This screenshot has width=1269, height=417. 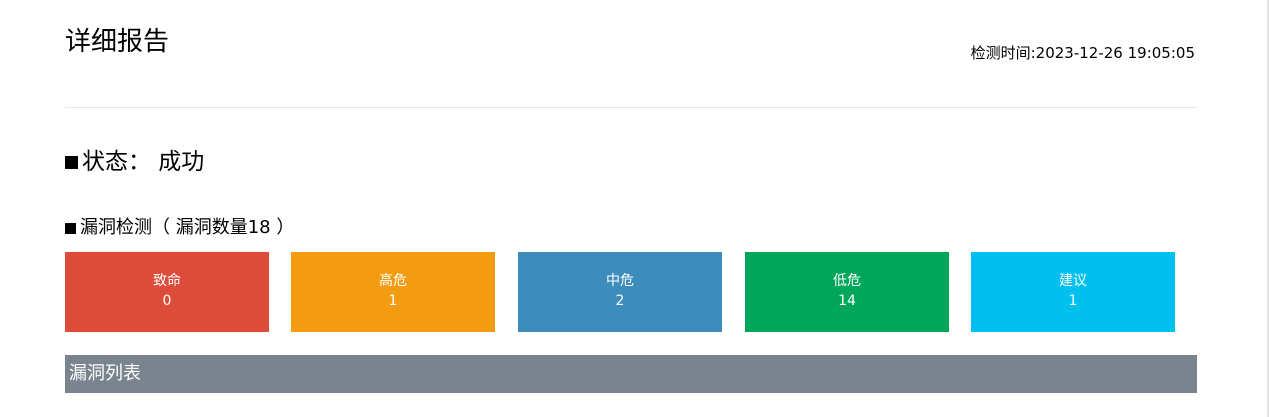 What do you see at coordinates (117, 42) in the screenshot?
I see `page-title: 详细报告` at bounding box center [117, 42].